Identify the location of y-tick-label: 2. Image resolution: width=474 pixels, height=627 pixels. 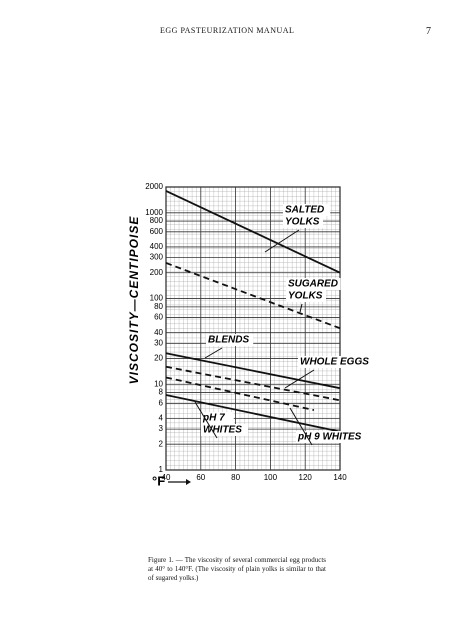
(161, 443).